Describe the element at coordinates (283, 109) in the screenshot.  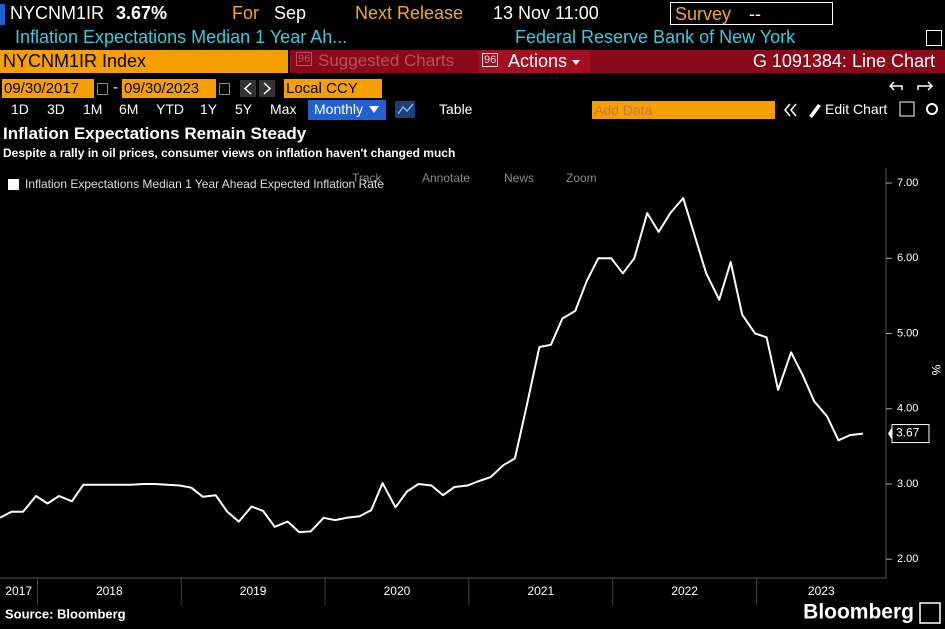
I see `period-button: Max` at that location.